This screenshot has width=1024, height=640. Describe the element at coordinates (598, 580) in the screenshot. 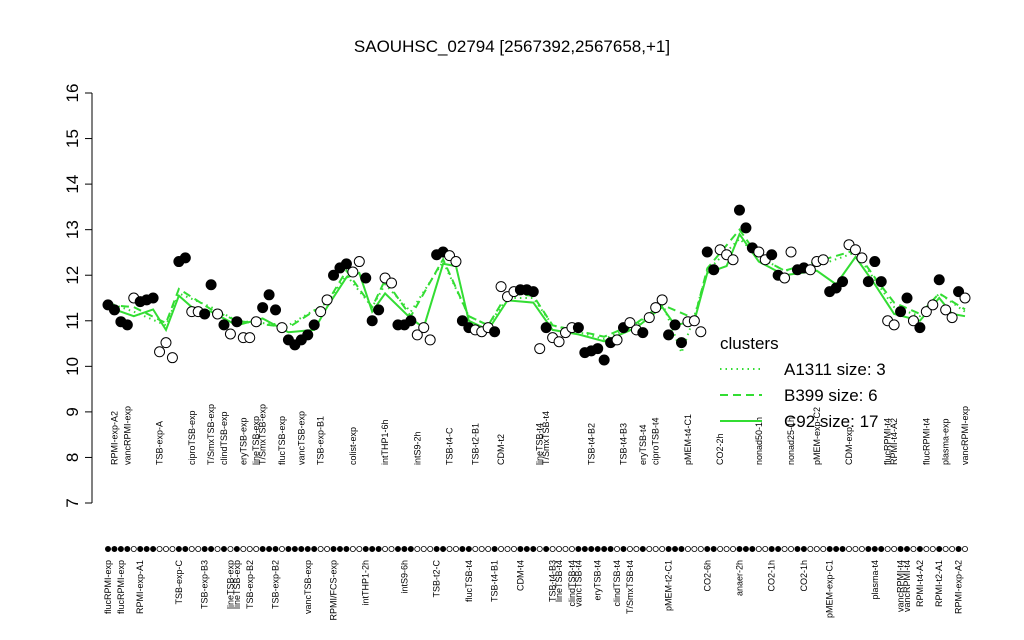

I see `sample-label: eryTSB-t4` at that location.